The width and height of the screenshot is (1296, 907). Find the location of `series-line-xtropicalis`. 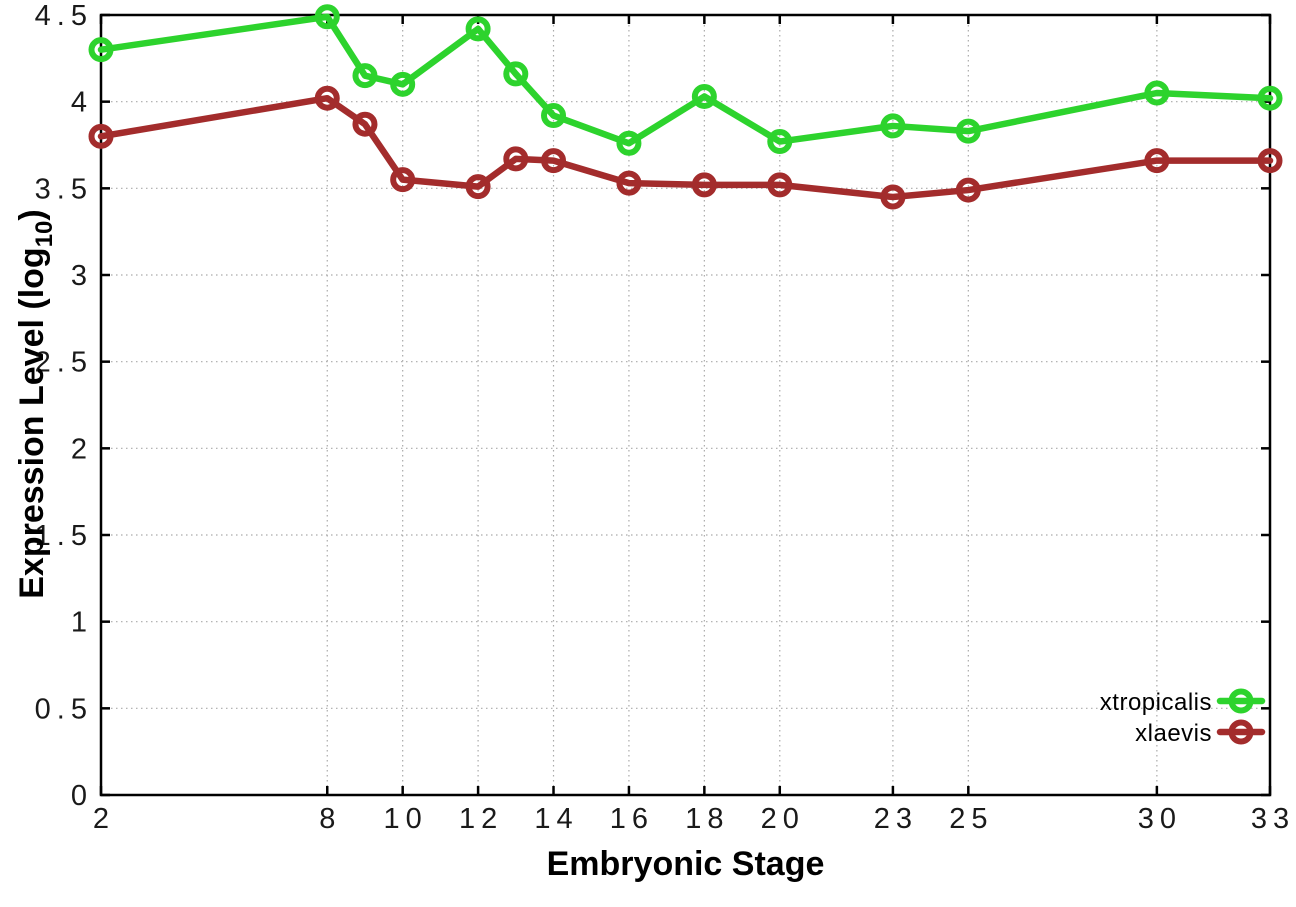

series-line-xtropicalis is located at coordinates (685, 80).